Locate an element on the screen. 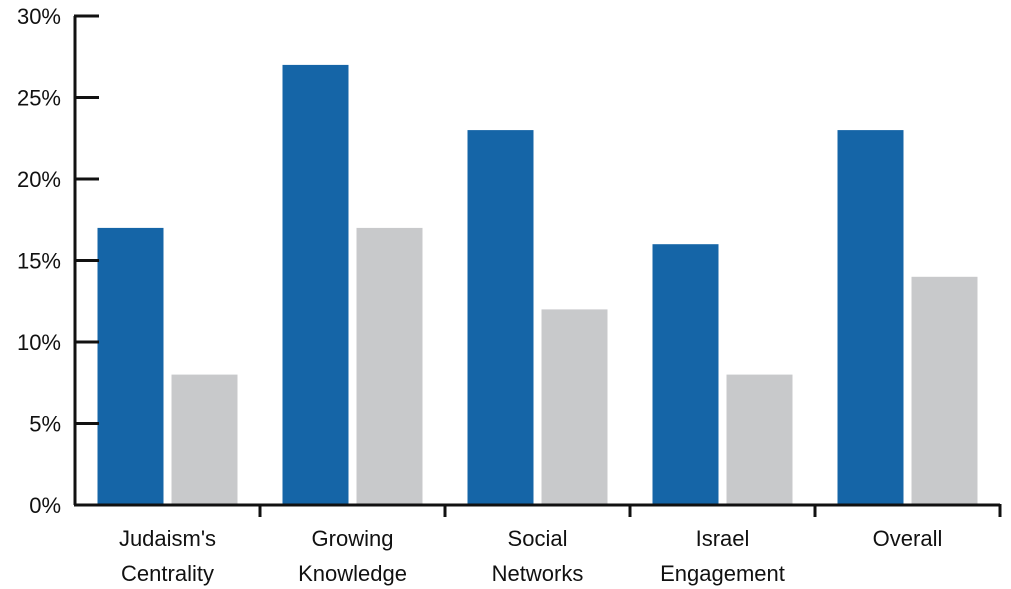 Image resolution: width=1011 pixels, height=589 pixels. x-category-label-2: Social Networks is located at coordinates (538, 556).